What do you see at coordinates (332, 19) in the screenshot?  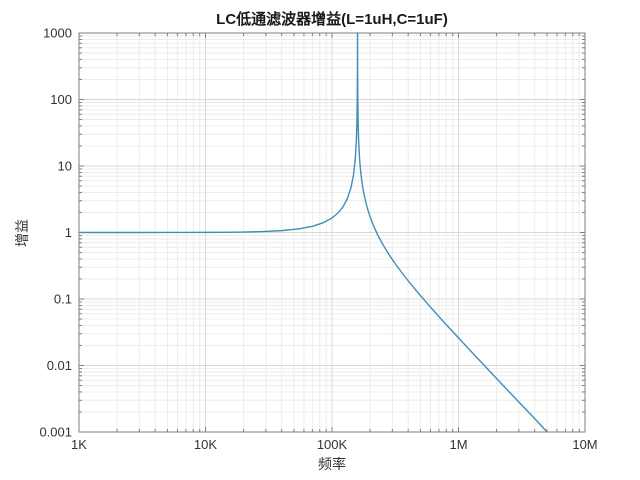 I see `chart-title: LC低通滤波器增益(L=1uH,C=1uF)` at bounding box center [332, 19].